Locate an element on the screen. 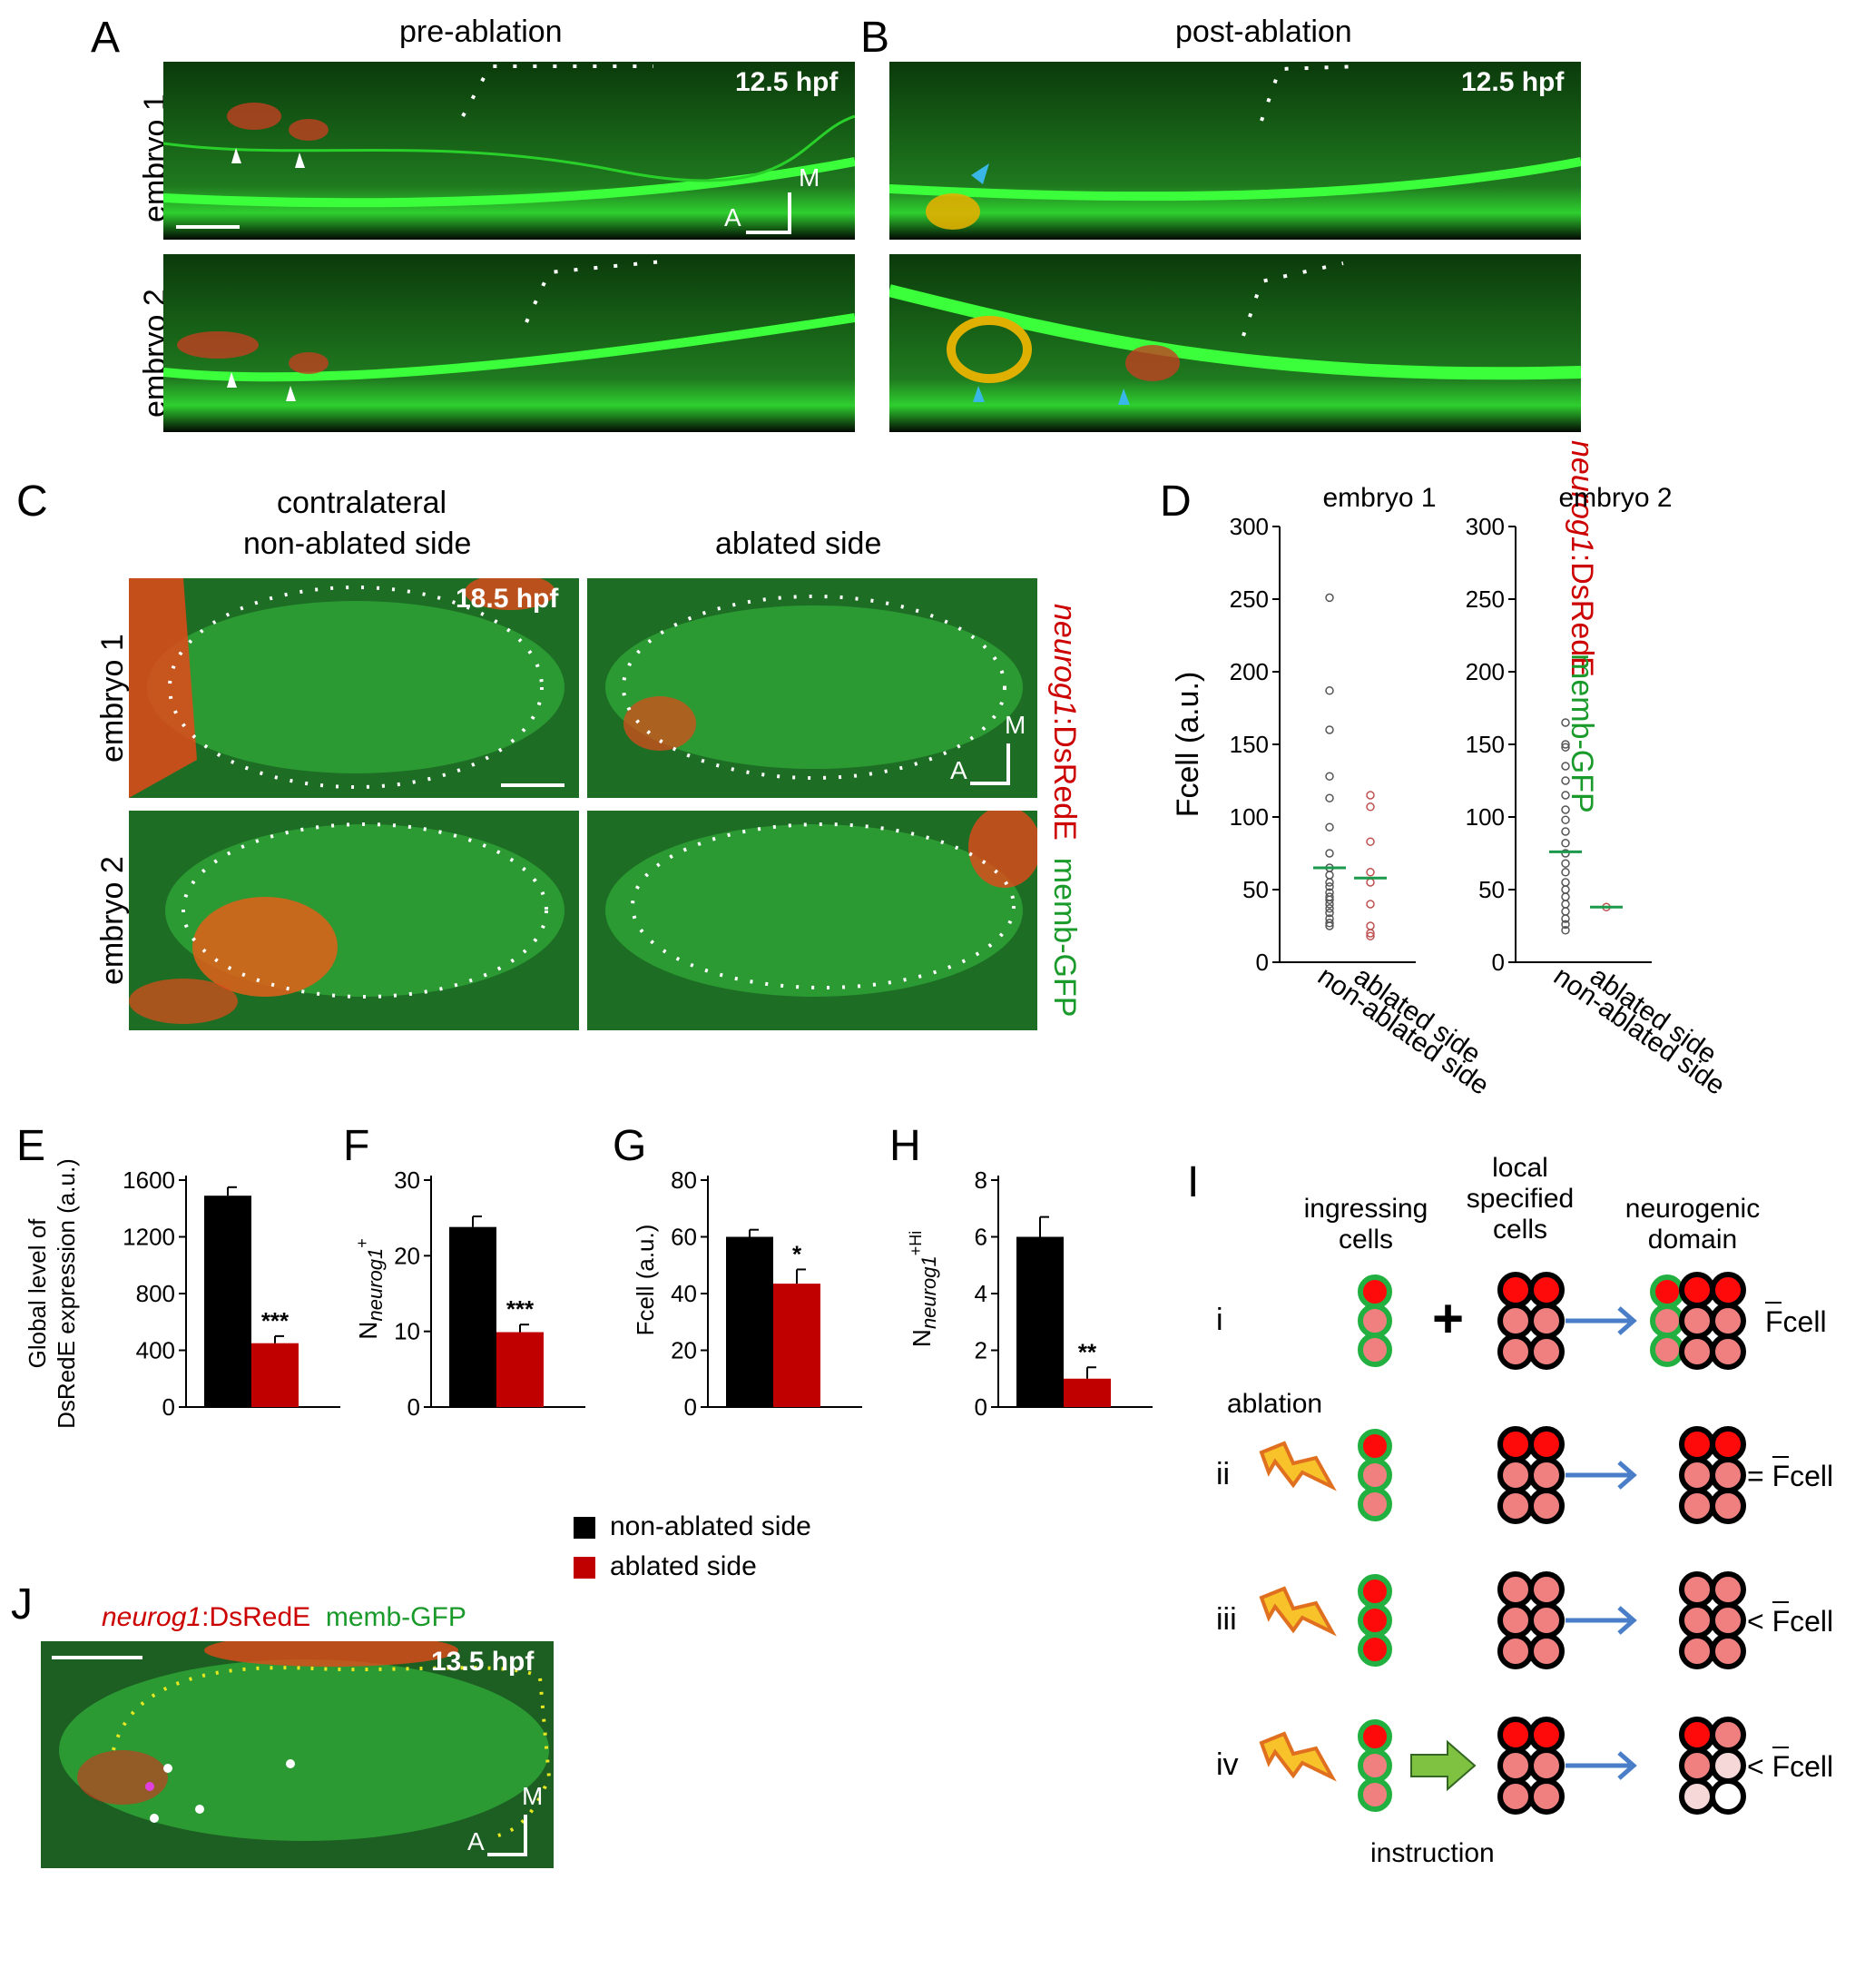 This screenshot has width=1865, height=1988. time-label-j: 13.5 hpf is located at coordinates (483, 1662).